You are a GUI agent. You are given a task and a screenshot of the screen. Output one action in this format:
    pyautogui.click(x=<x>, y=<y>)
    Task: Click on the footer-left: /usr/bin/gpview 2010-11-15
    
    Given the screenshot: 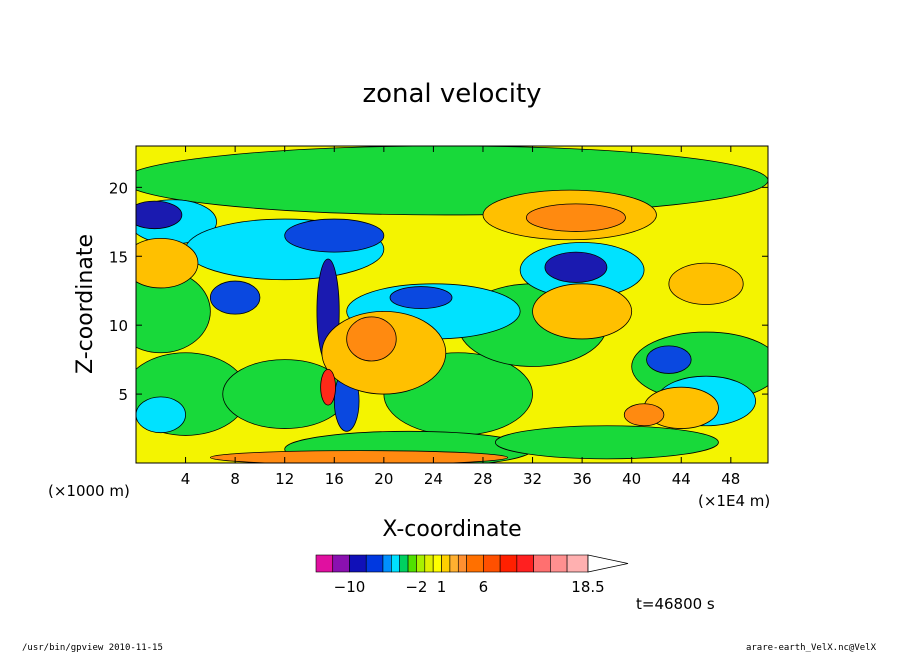 What is the action you would take?
    pyautogui.click(x=92, y=648)
    